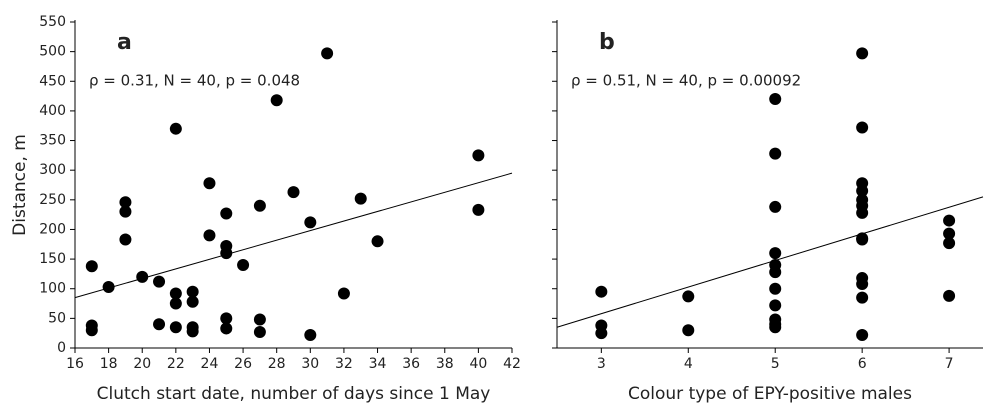  Describe the element at coordinates (607, 42) in the screenshot. I see `panel-label: b` at that location.